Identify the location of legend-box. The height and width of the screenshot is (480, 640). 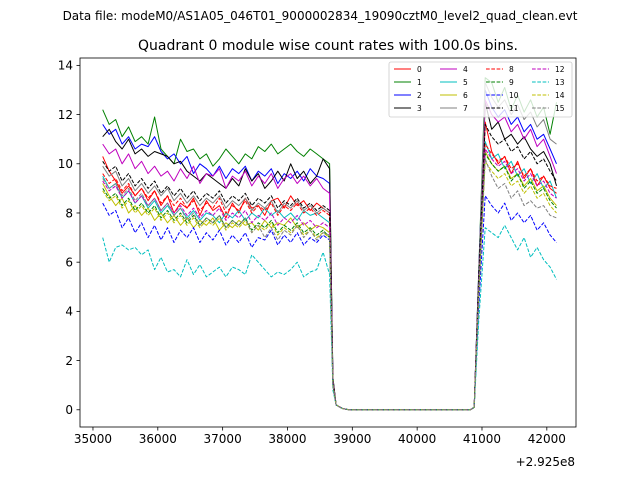
(480, 89).